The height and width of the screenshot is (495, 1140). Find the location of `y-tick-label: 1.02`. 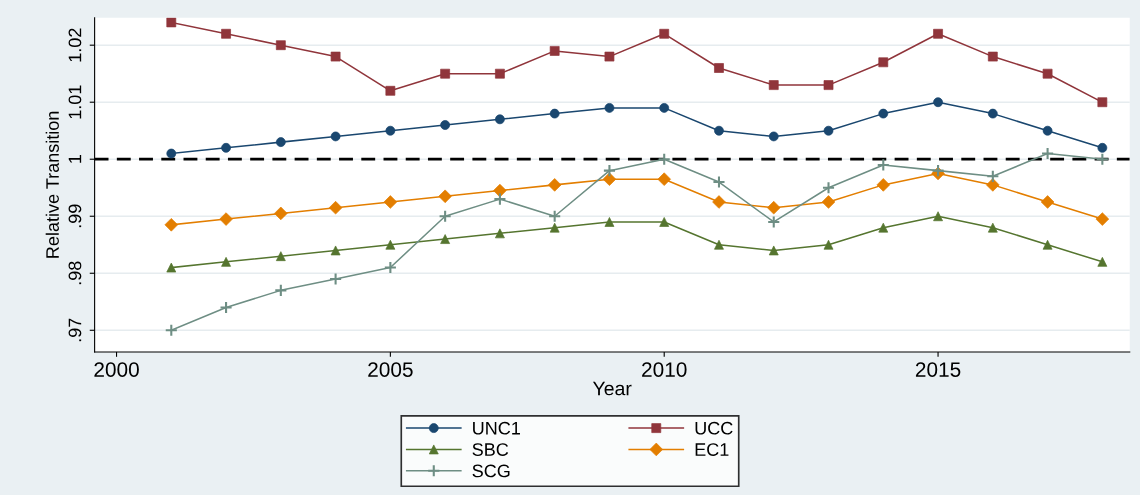

y-tick-label: 1.02 is located at coordinates (75, 45).